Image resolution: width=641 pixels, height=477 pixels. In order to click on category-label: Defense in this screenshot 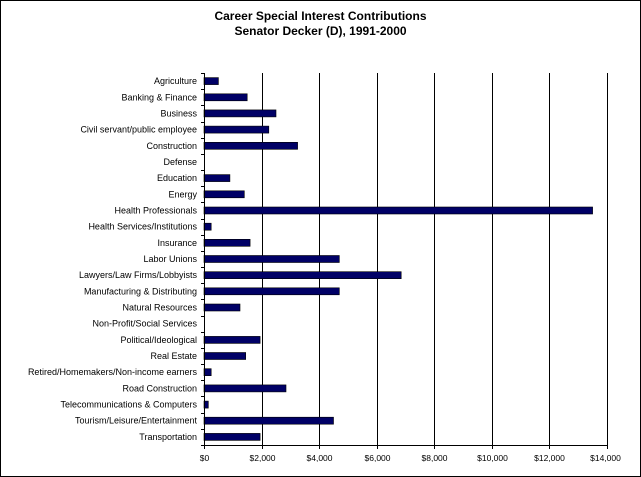, I will do `click(180, 162)`.